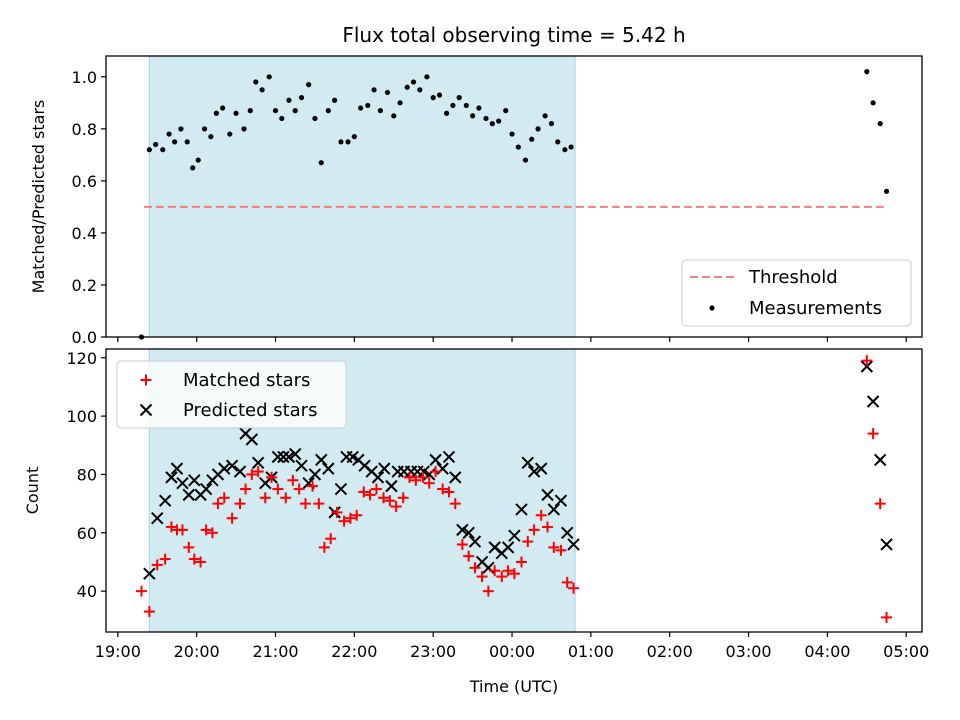 This screenshot has height=720, width=960. What do you see at coordinates (712, 308) in the screenshot?
I see `legend-measurements-swatch` at bounding box center [712, 308].